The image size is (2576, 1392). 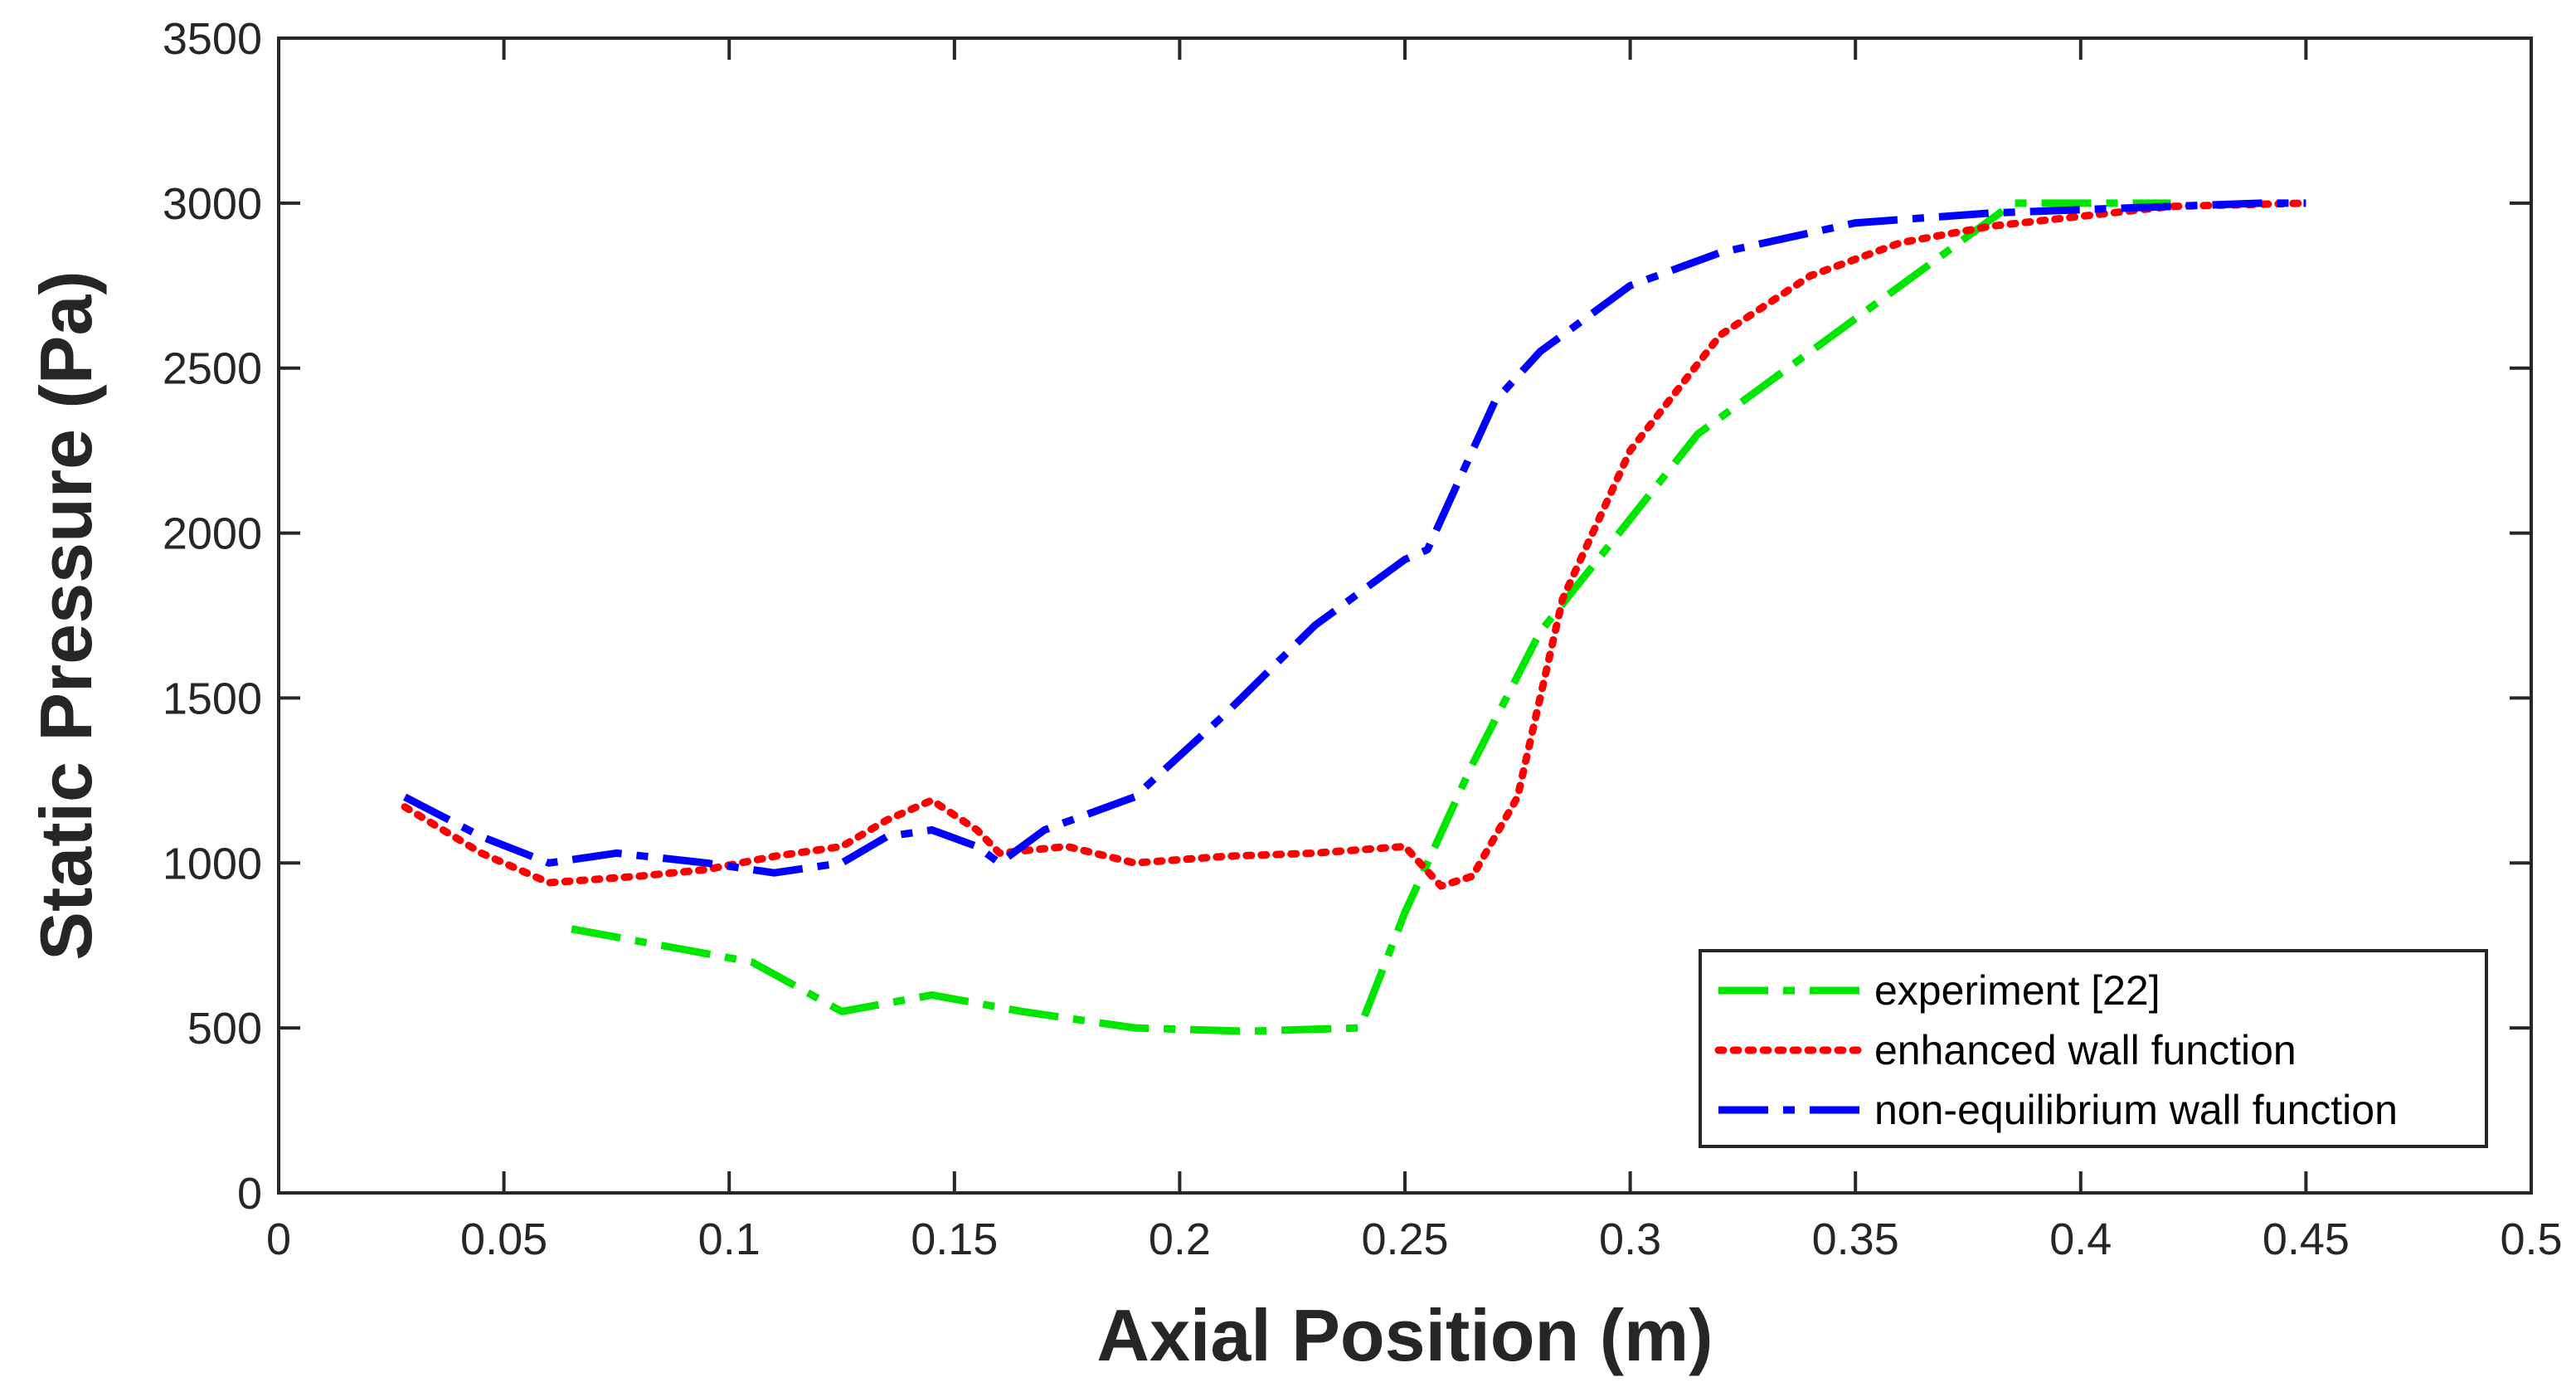 I want to click on y-tick-label: 2500, so click(x=213, y=369).